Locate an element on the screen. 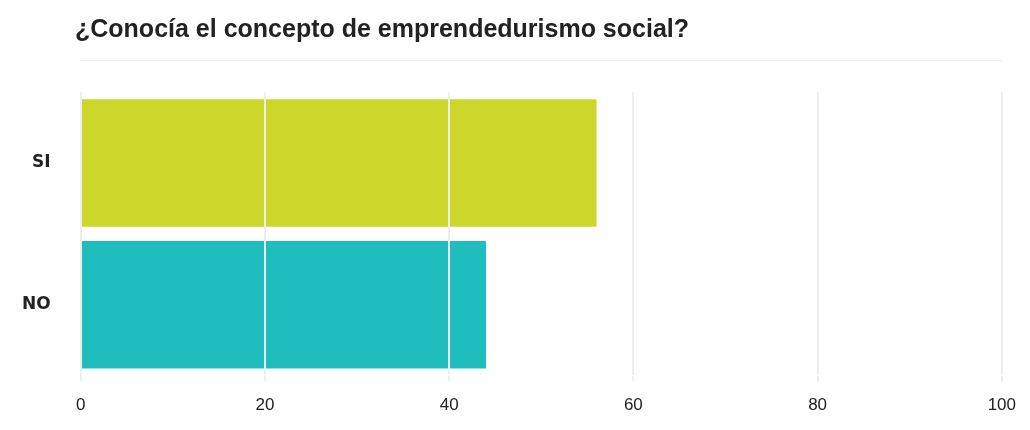 Image resolution: width=1030 pixels, height=430 pixels. x-tick-label: 100 is located at coordinates (1002, 405).